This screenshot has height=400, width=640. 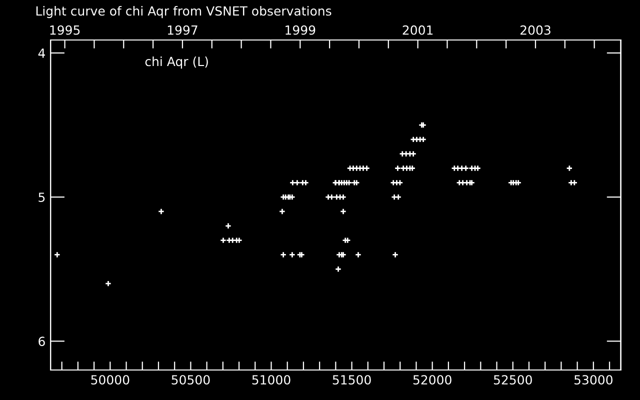 What do you see at coordinates (184, 12) in the screenshot?
I see `chart-title: Light curve of chi Aqr from VSNET observations` at bounding box center [184, 12].